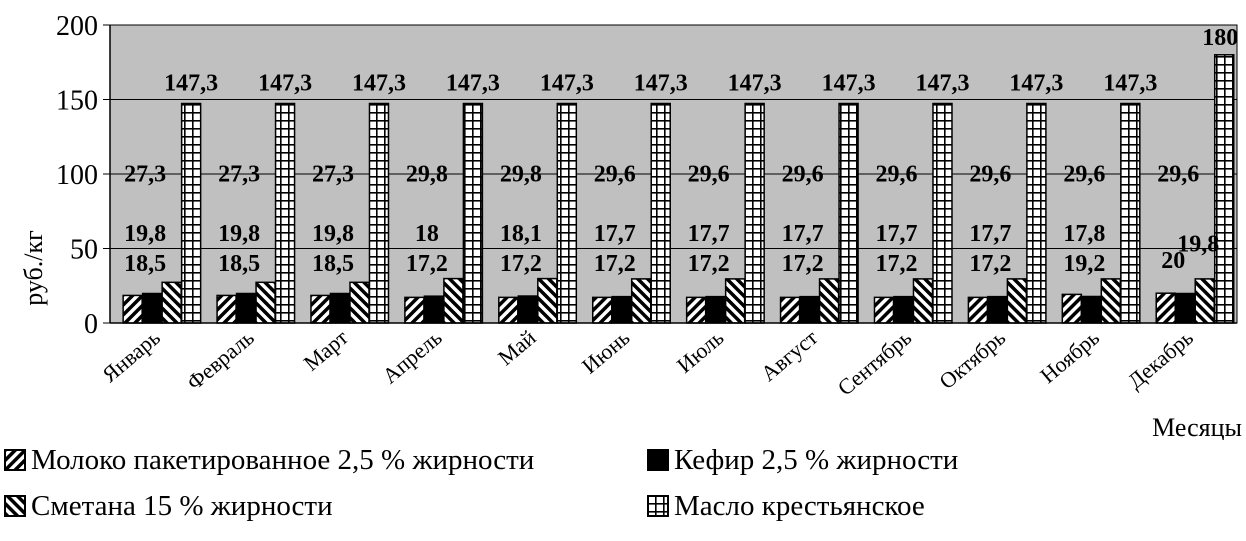 This screenshot has height=541, width=1246. I want to click on legend-label: Масло крестьянское, so click(799, 506).